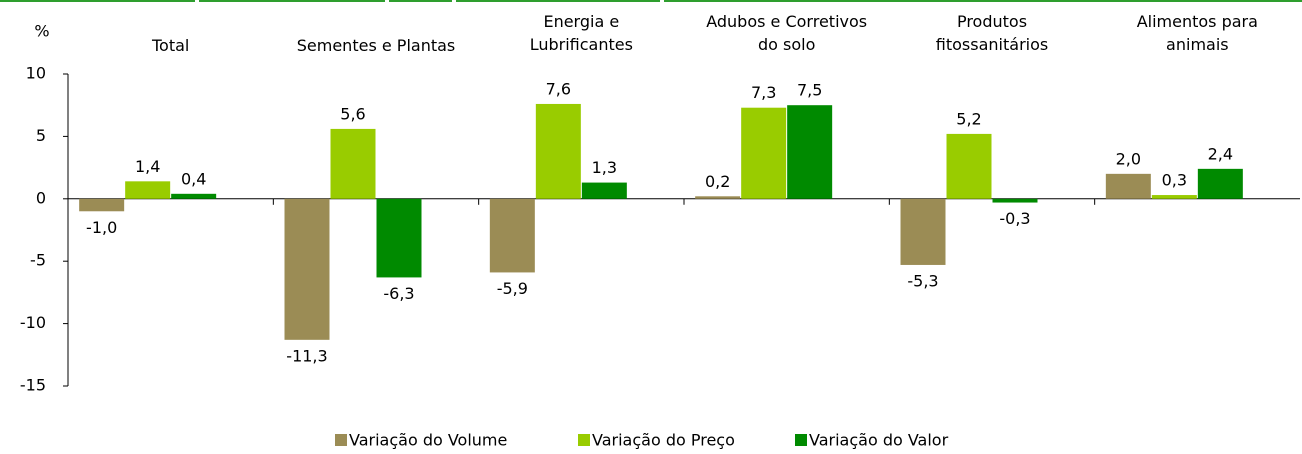 Image resolution: width=1302 pixels, height=454 pixels. What do you see at coordinates (170, 45) in the screenshot?
I see `x-tick-label: Total` at bounding box center [170, 45].